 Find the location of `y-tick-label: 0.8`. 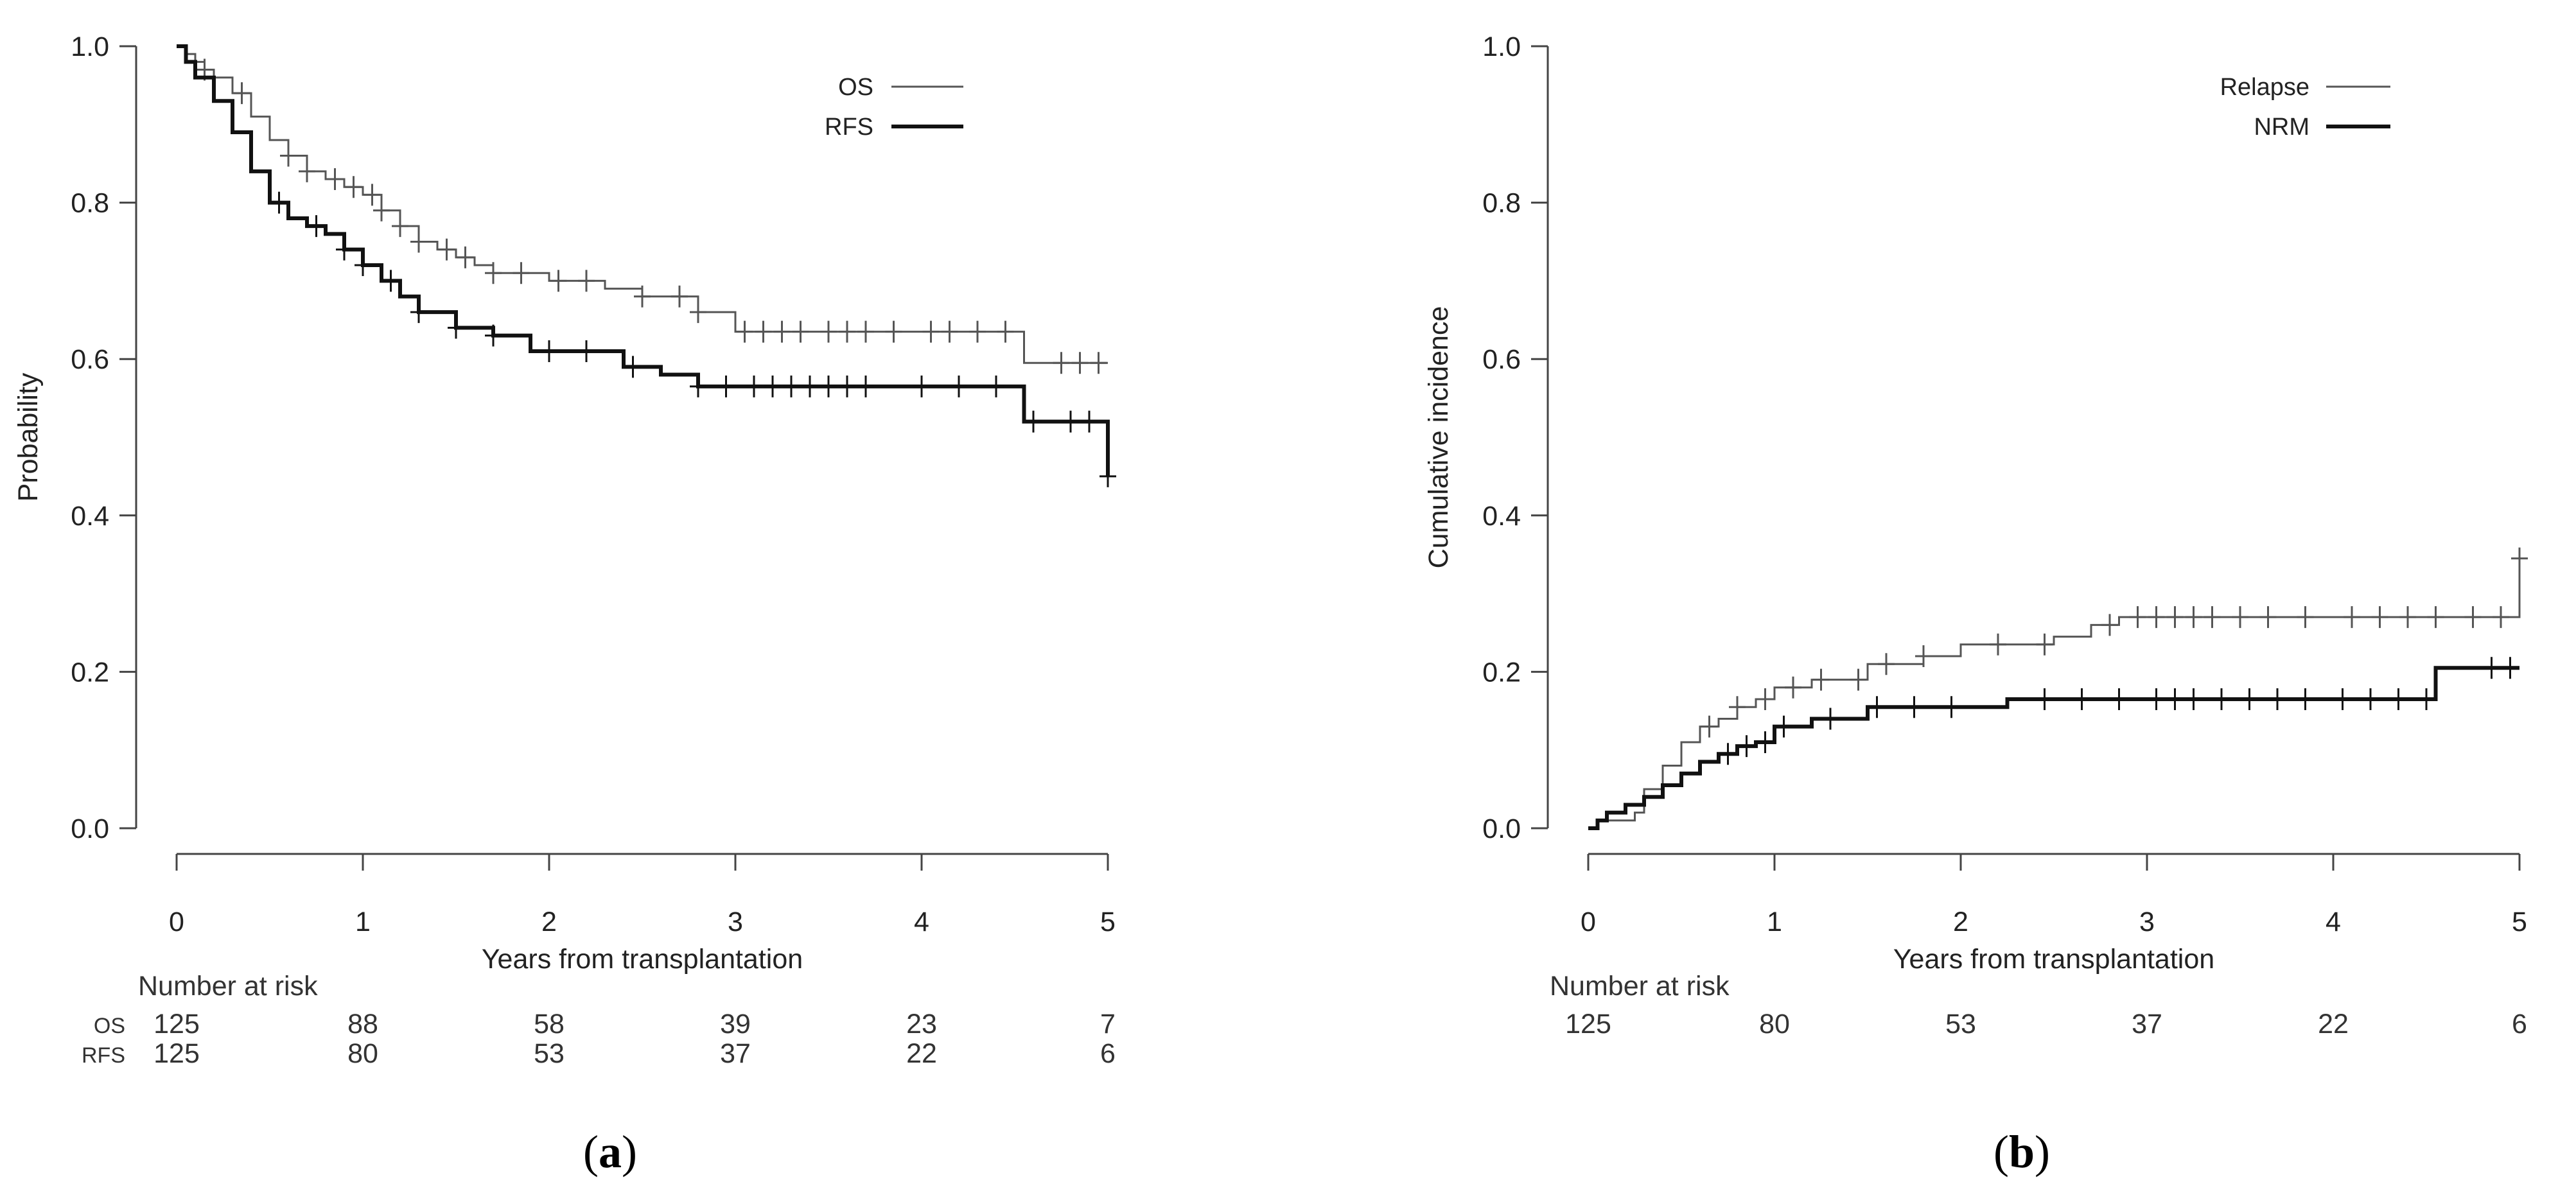

y-tick-label: 0.8 is located at coordinates (1501, 204).